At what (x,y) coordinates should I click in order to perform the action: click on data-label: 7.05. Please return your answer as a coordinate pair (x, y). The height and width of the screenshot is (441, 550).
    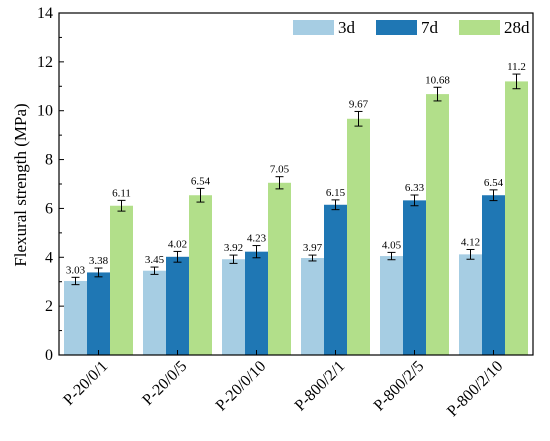
    Looking at the image, I should click on (280, 170).